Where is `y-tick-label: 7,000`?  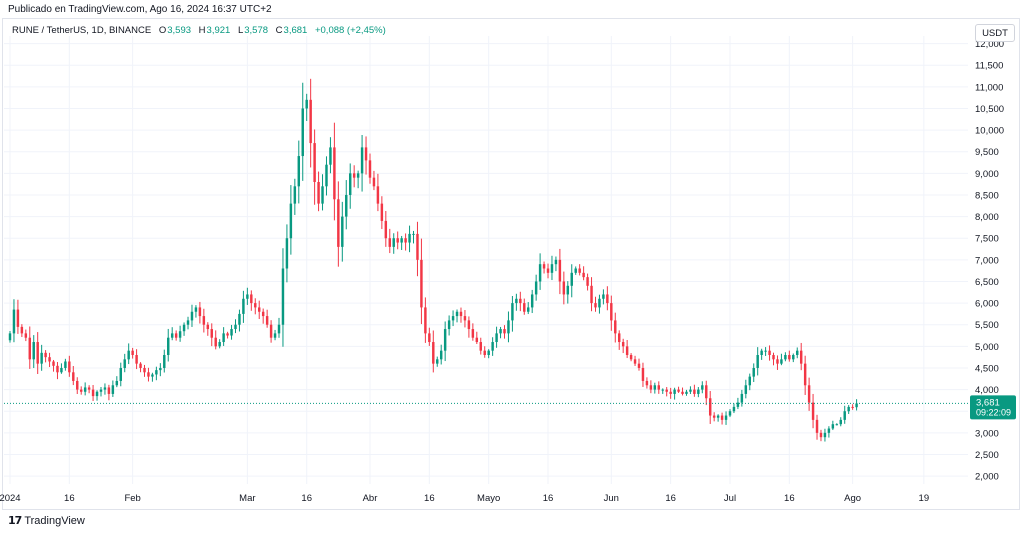 y-tick-label: 7,000 is located at coordinates (987, 260).